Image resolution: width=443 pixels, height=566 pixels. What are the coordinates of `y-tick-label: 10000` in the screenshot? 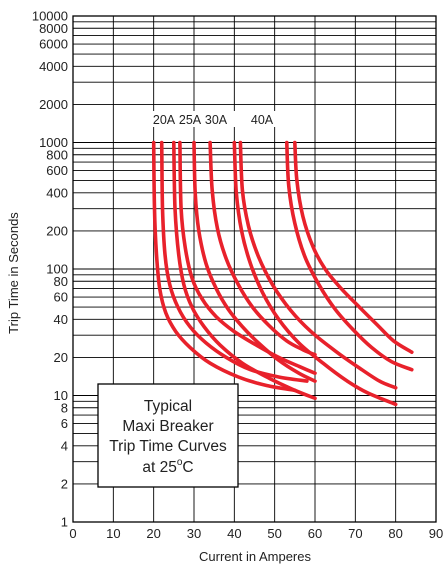 It's located at (50, 16).